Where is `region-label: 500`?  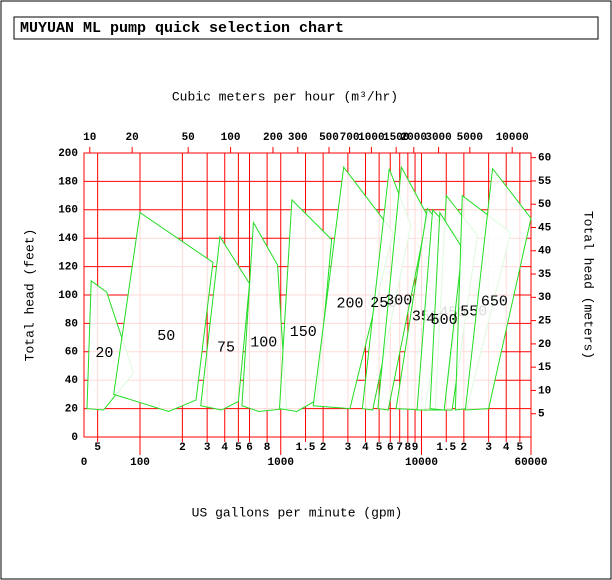
region-label: 500 is located at coordinates (444, 320).